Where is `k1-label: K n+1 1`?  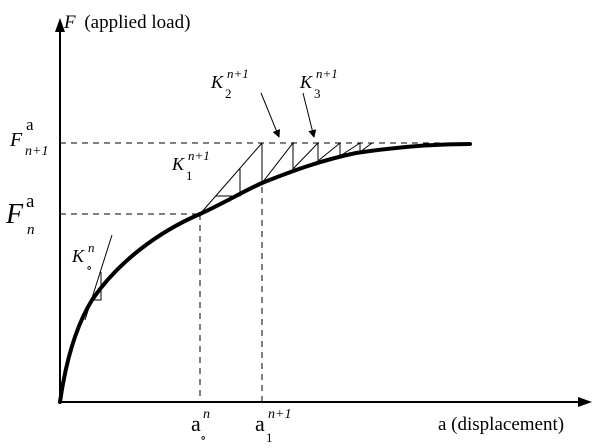
k1-label: K n+1 1 is located at coordinates (190, 165).